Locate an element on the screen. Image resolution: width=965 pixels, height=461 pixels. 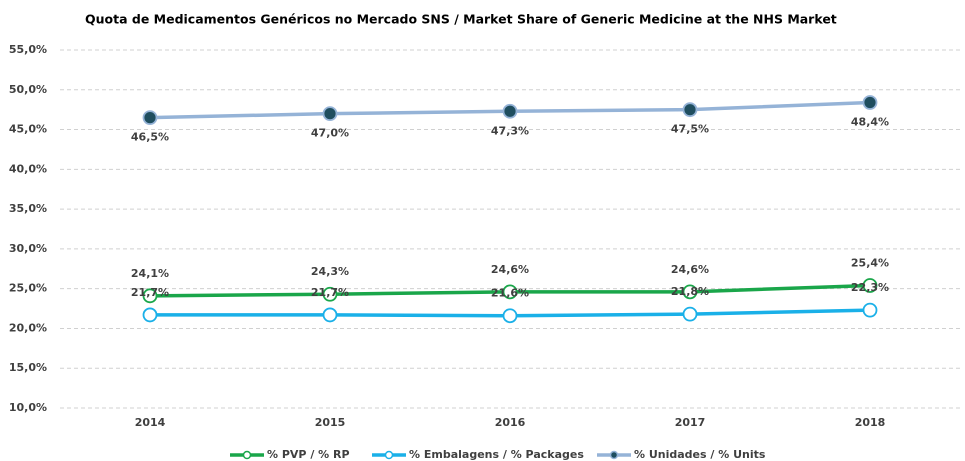
data-label: 25,4% is located at coordinates (870, 262).